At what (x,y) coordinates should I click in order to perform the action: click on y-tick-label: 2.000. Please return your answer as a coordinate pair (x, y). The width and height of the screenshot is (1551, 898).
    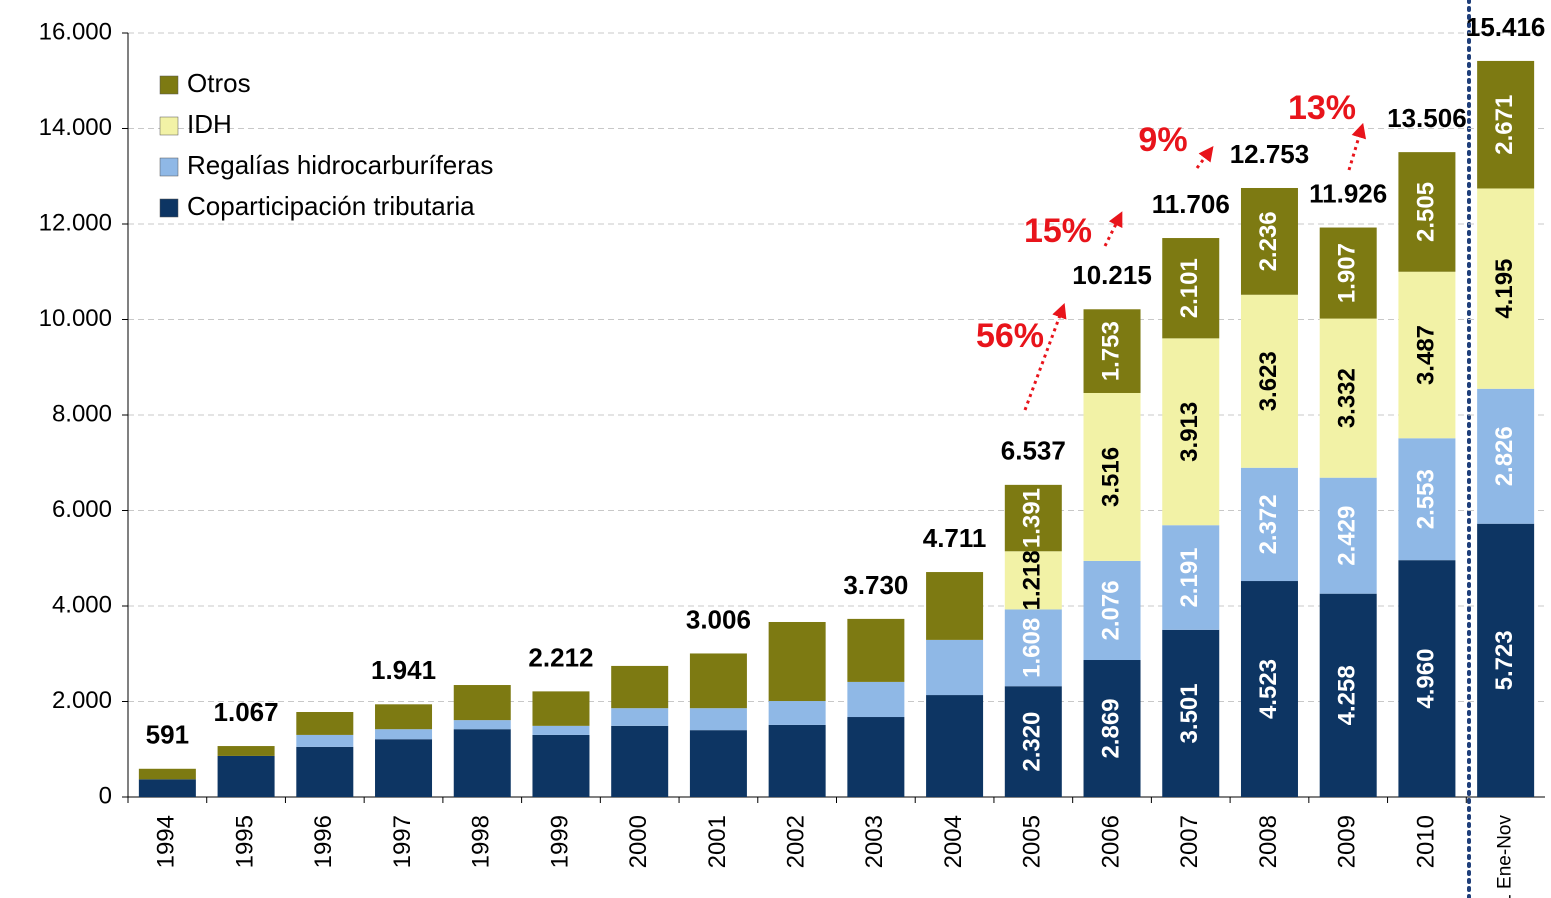
    Looking at the image, I should click on (82, 700).